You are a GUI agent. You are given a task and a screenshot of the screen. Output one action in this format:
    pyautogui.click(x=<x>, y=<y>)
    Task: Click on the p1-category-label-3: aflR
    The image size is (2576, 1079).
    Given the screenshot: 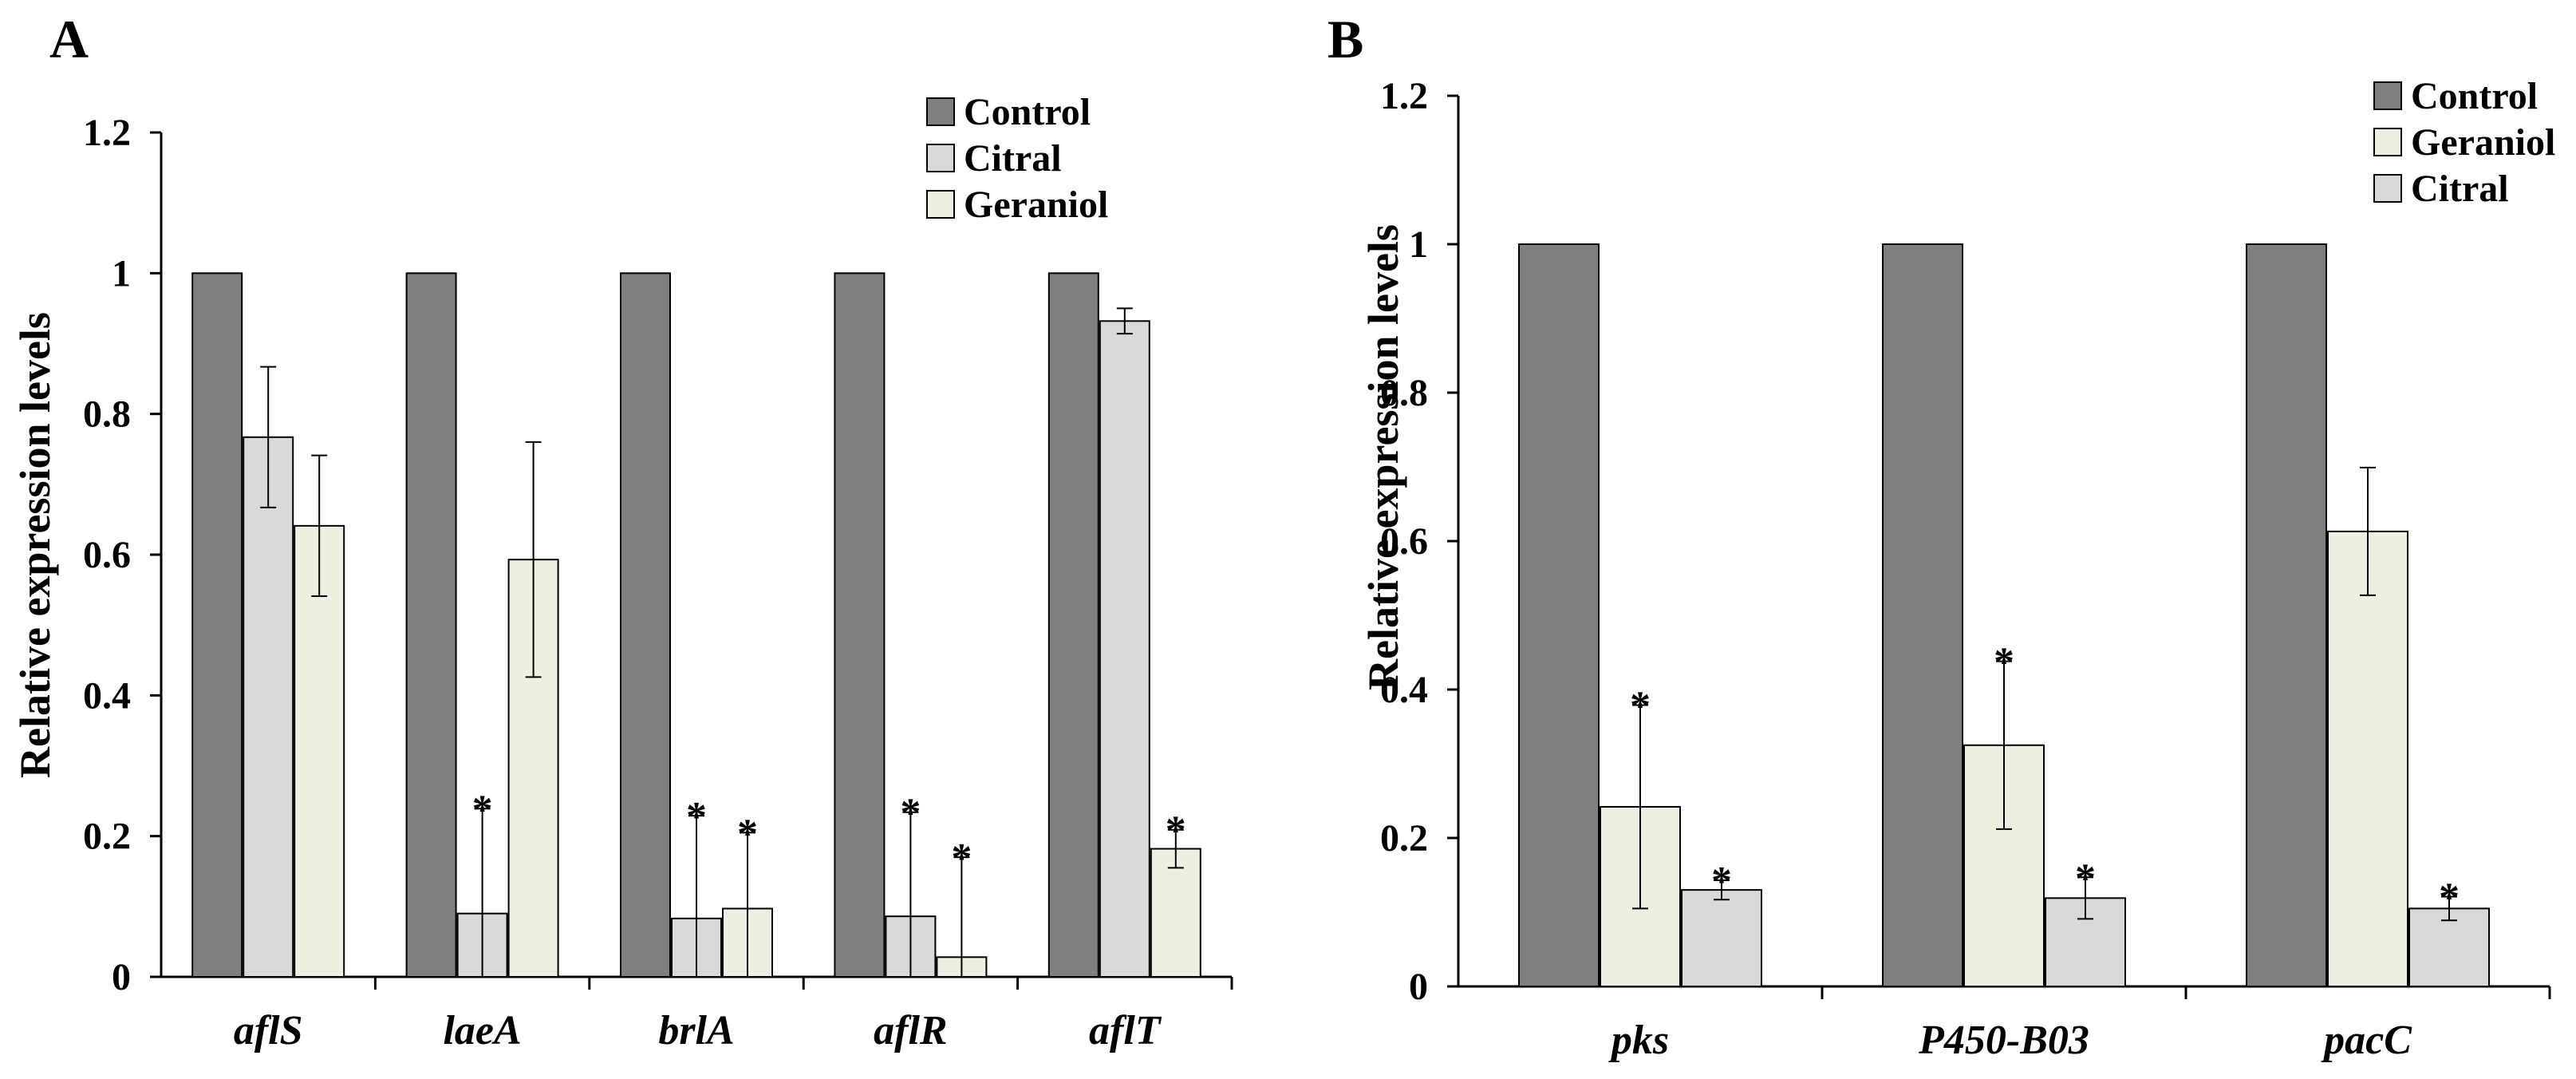 What is the action you would take?
    pyautogui.click(x=911, y=1031)
    